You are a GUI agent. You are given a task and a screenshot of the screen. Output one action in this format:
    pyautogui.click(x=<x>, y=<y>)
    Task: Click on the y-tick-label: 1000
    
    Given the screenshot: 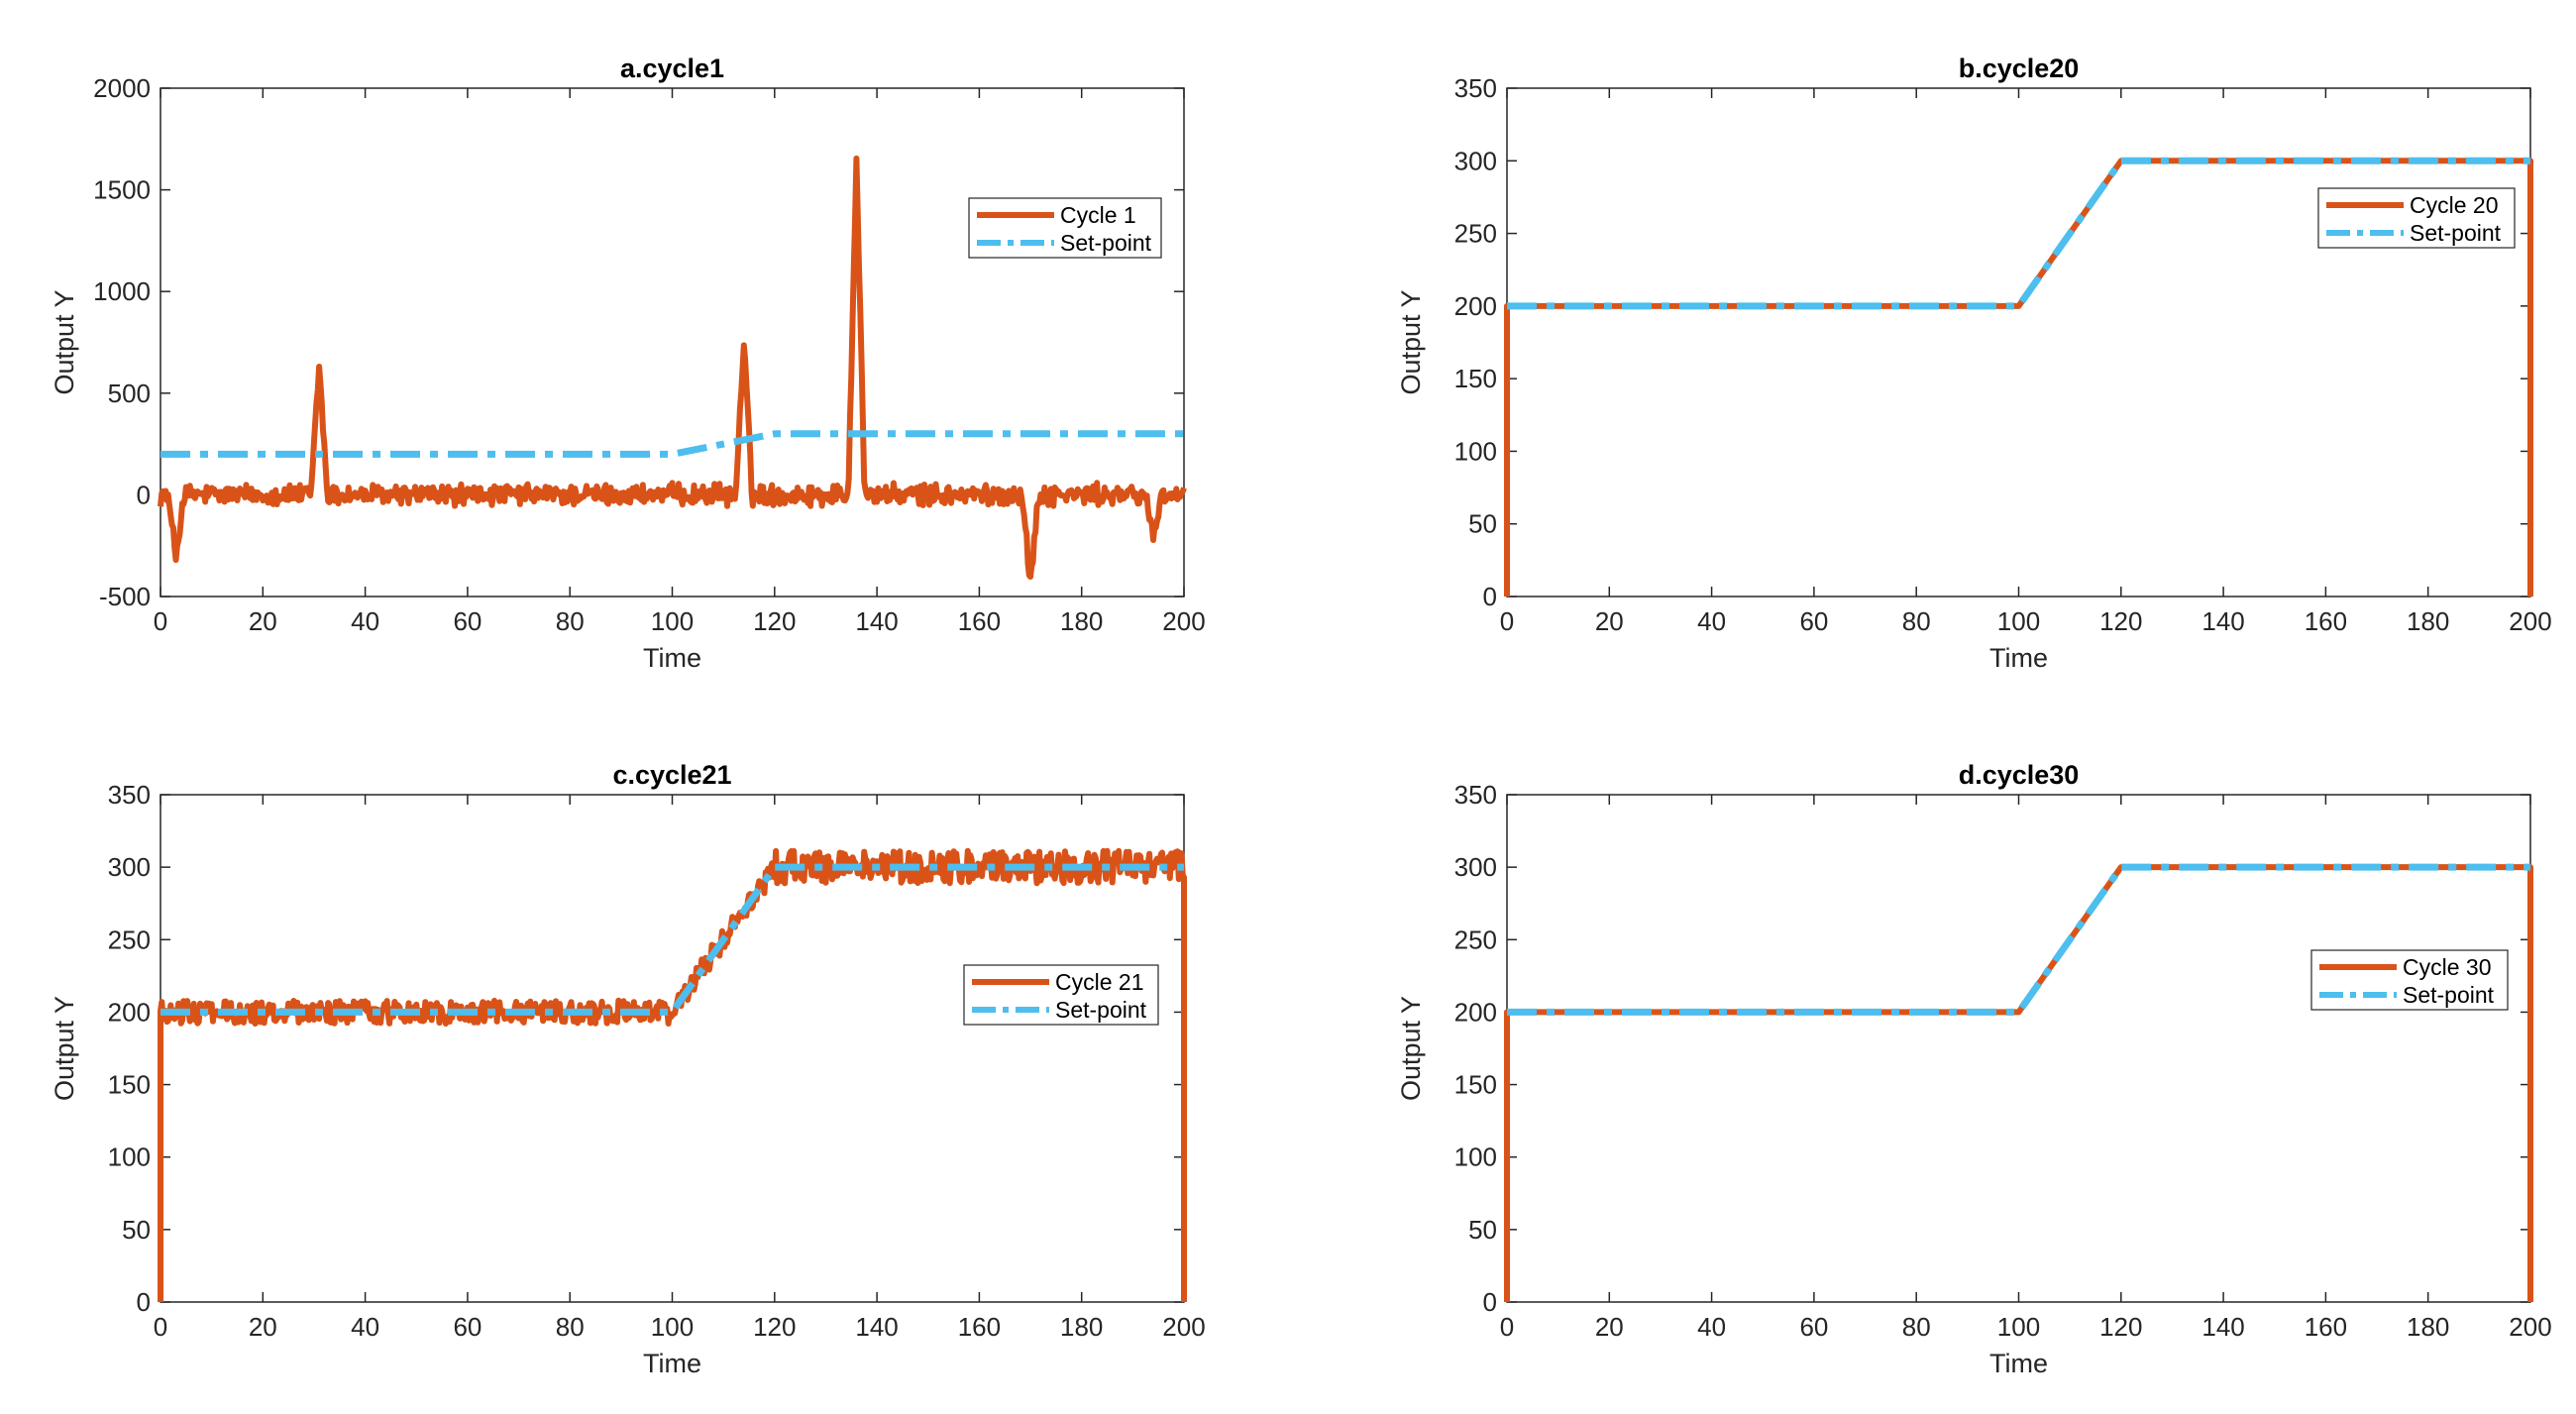 What is the action you would take?
    pyautogui.click(x=122, y=291)
    